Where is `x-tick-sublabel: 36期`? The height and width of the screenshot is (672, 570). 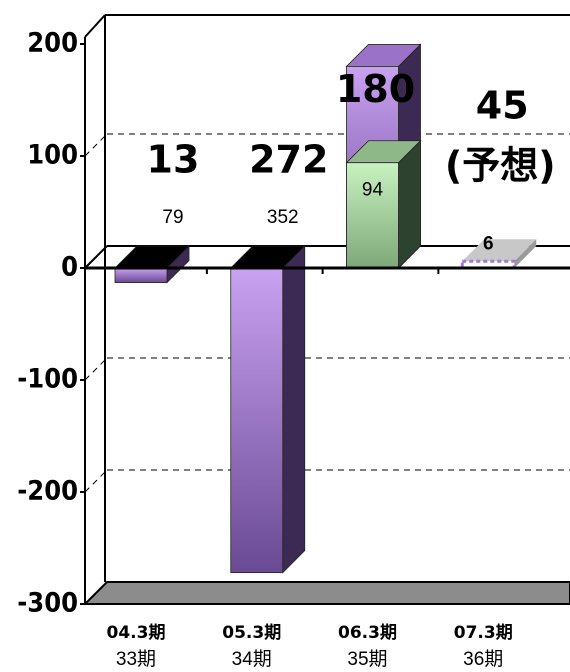 x-tick-sublabel: 36期 is located at coordinates (483, 659).